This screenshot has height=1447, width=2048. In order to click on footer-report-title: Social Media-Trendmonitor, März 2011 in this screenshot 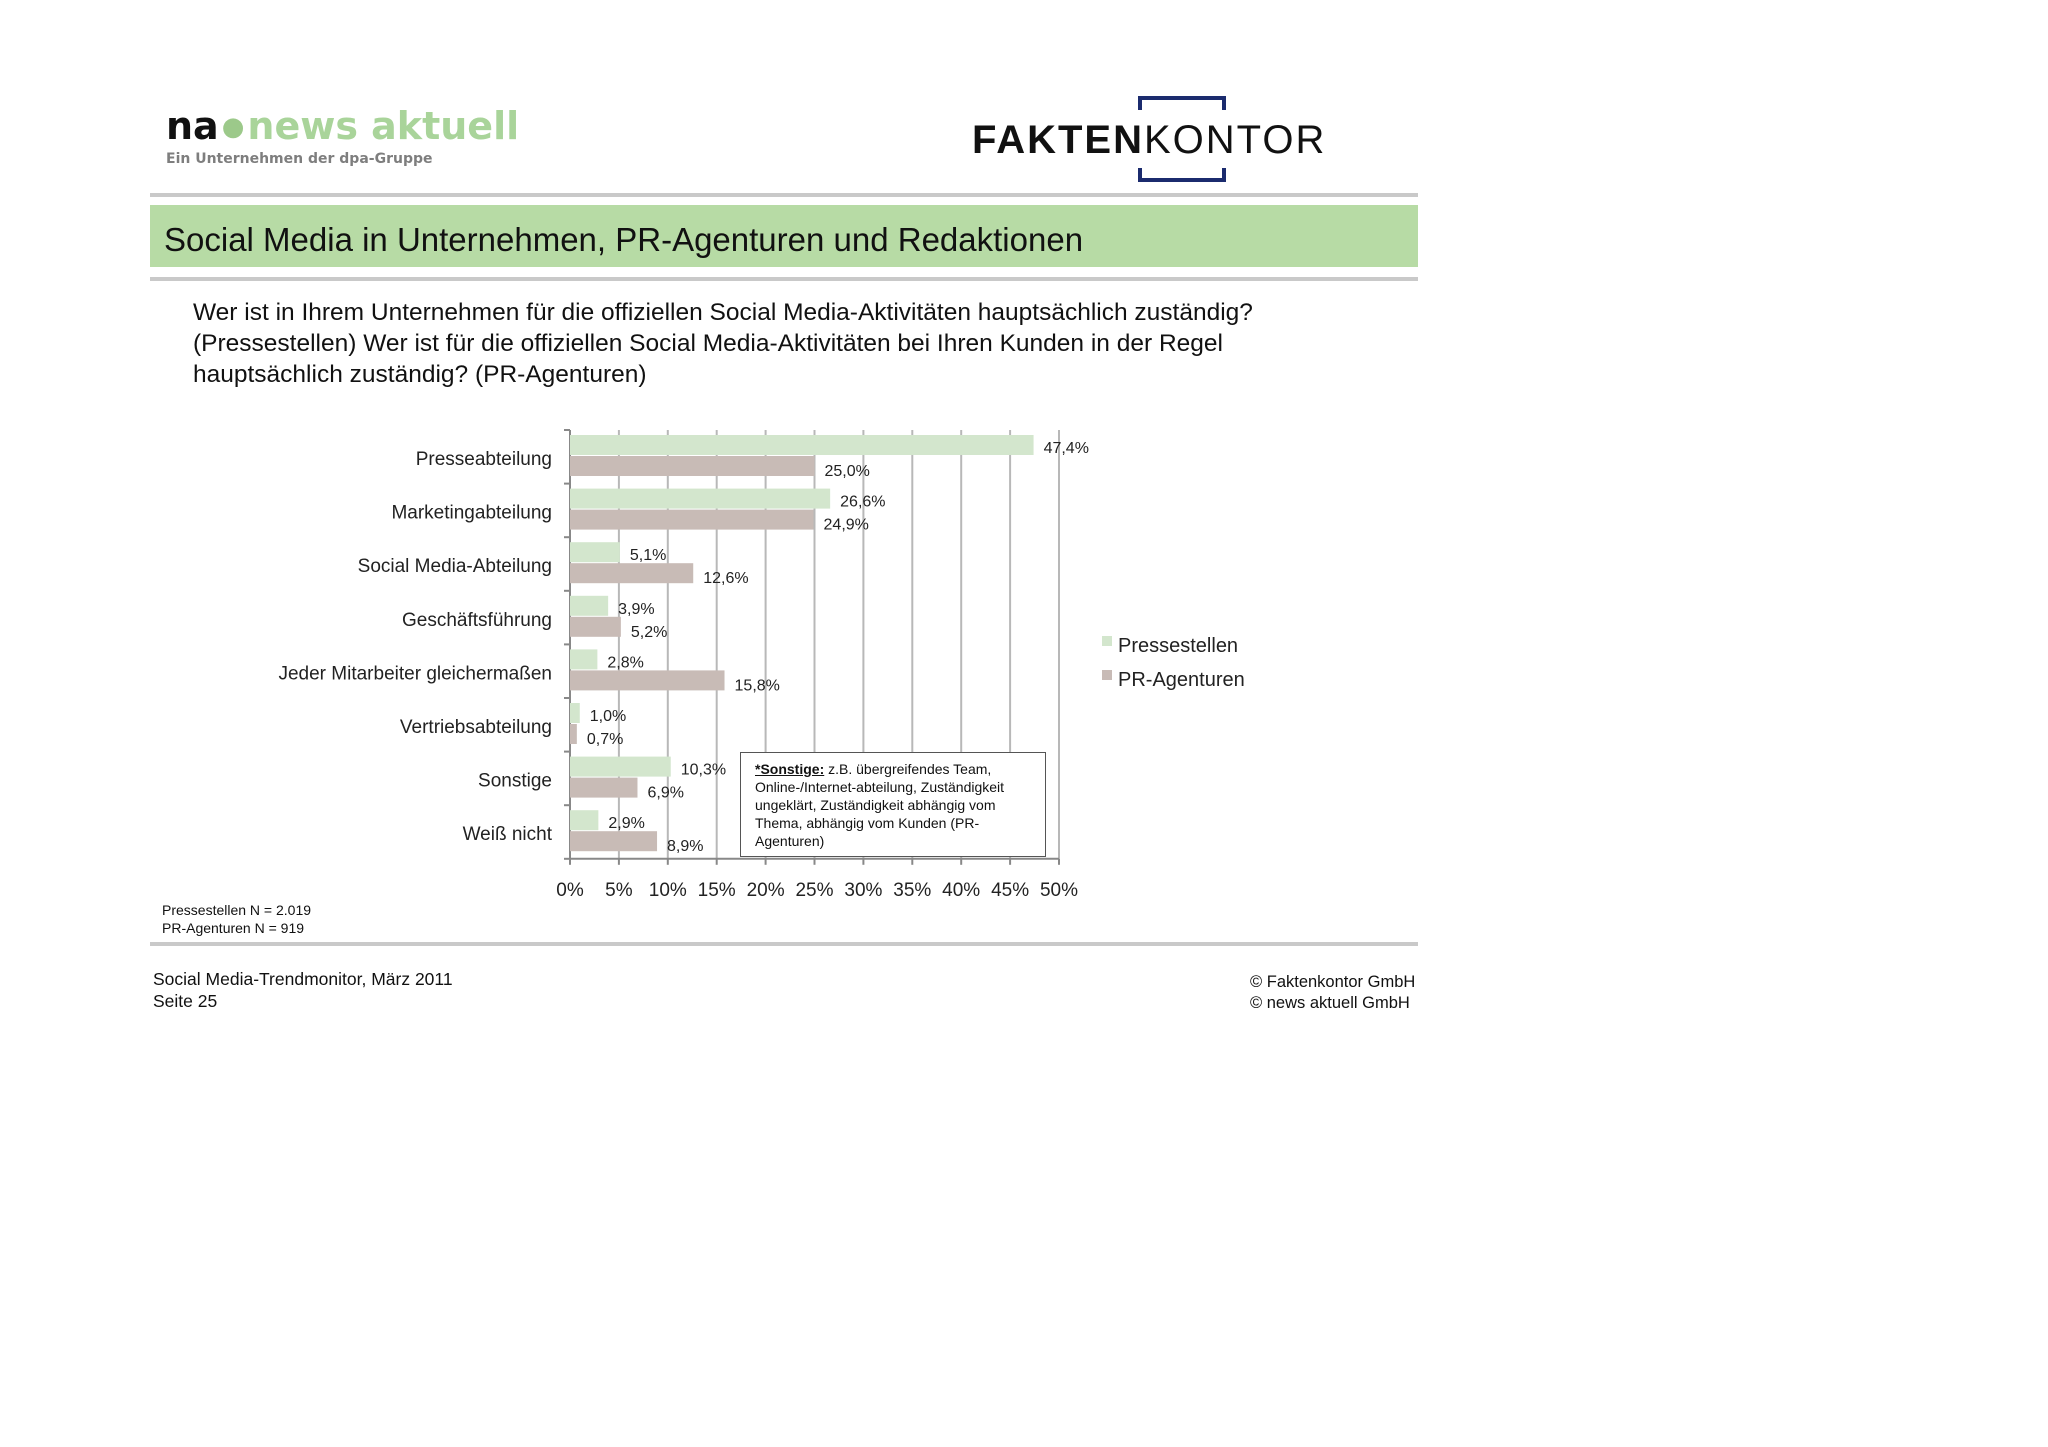, I will do `click(303, 979)`.